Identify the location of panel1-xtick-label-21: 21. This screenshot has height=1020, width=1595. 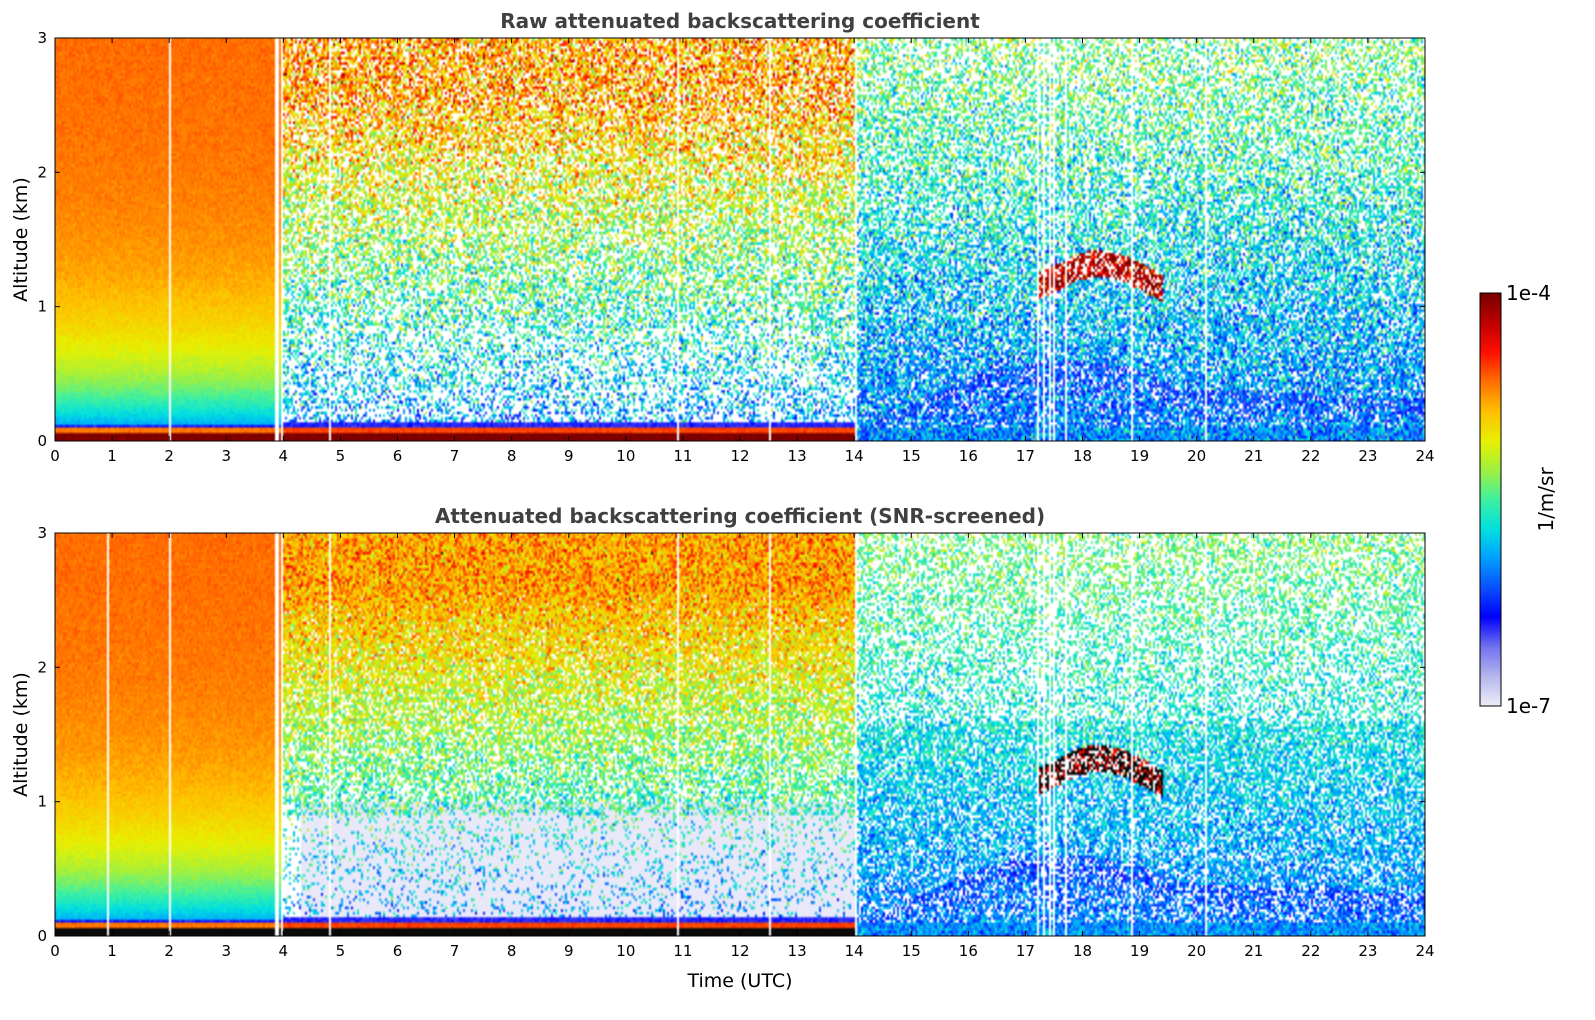
(1253, 456).